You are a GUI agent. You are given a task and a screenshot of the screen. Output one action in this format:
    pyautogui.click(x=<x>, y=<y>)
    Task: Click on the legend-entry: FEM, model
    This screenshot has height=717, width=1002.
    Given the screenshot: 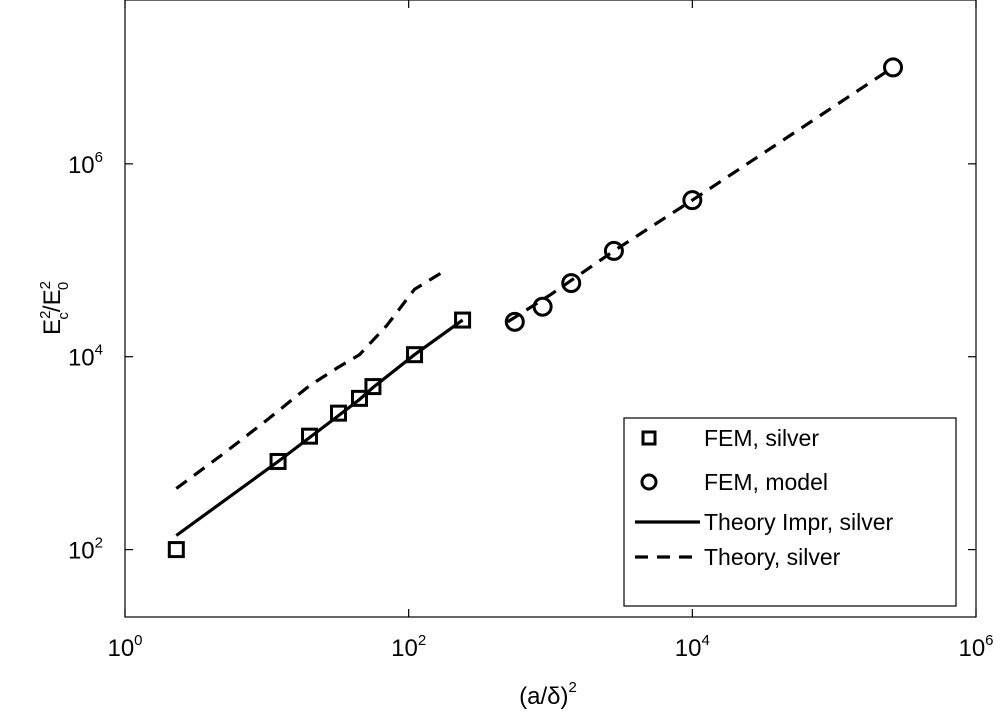 What is the action you would take?
    pyautogui.click(x=734, y=482)
    